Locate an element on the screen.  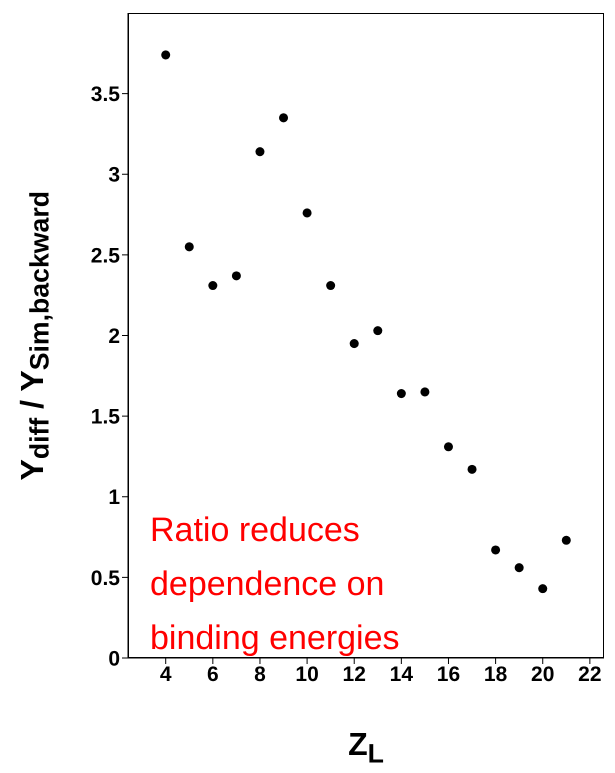
x-tick-label: 6 is located at coordinates (212, 674).